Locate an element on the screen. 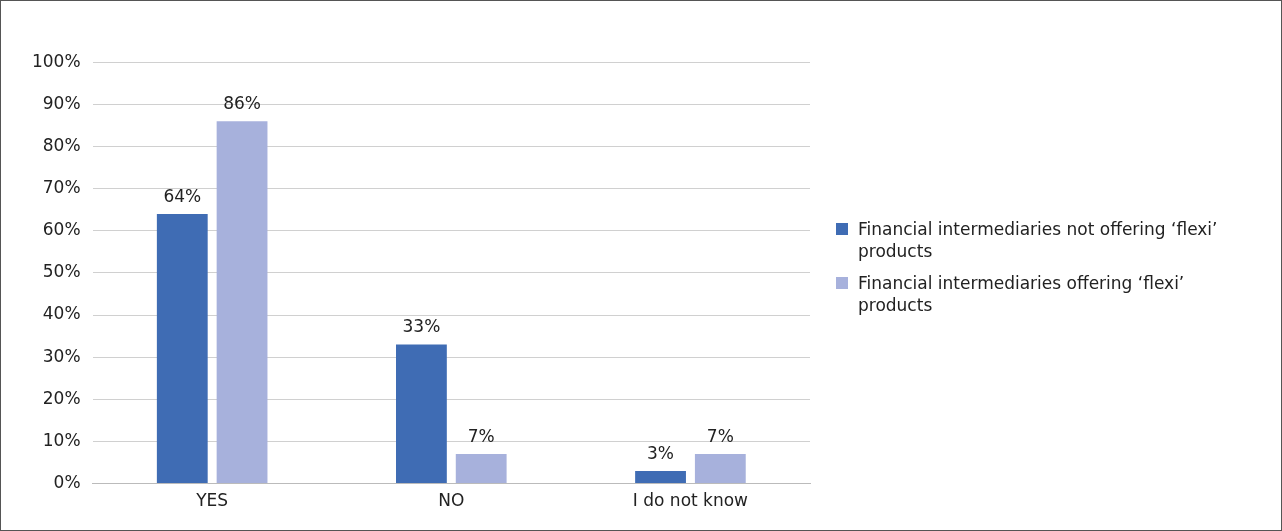 This screenshot has height=531, width=1282. y-tick-label: 20% is located at coordinates (61, 397).